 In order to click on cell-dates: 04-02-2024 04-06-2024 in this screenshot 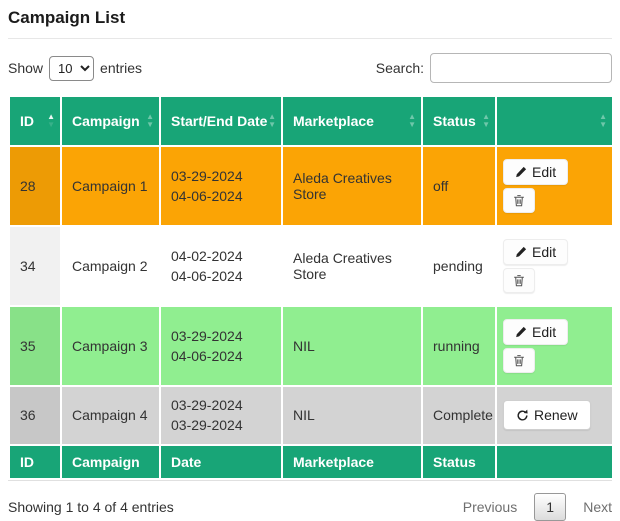, I will do `click(221, 266)`.